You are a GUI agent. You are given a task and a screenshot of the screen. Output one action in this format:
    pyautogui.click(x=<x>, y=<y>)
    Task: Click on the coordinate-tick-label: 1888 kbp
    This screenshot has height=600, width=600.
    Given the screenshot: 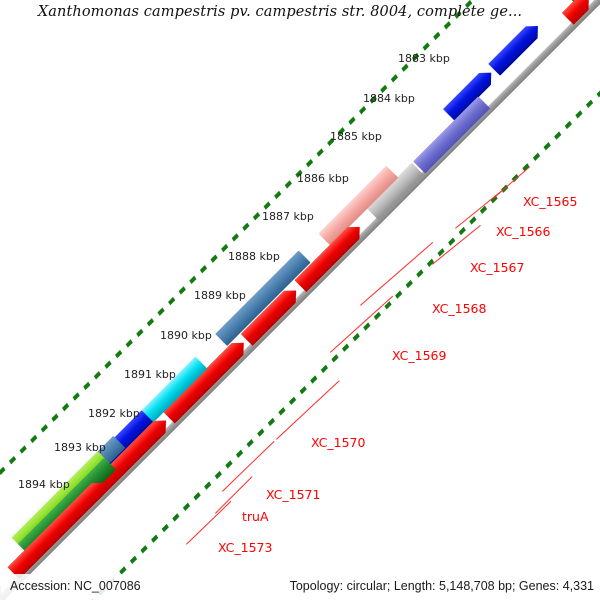 What is the action you would take?
    pyautogui.click(x=254, y=256)
    